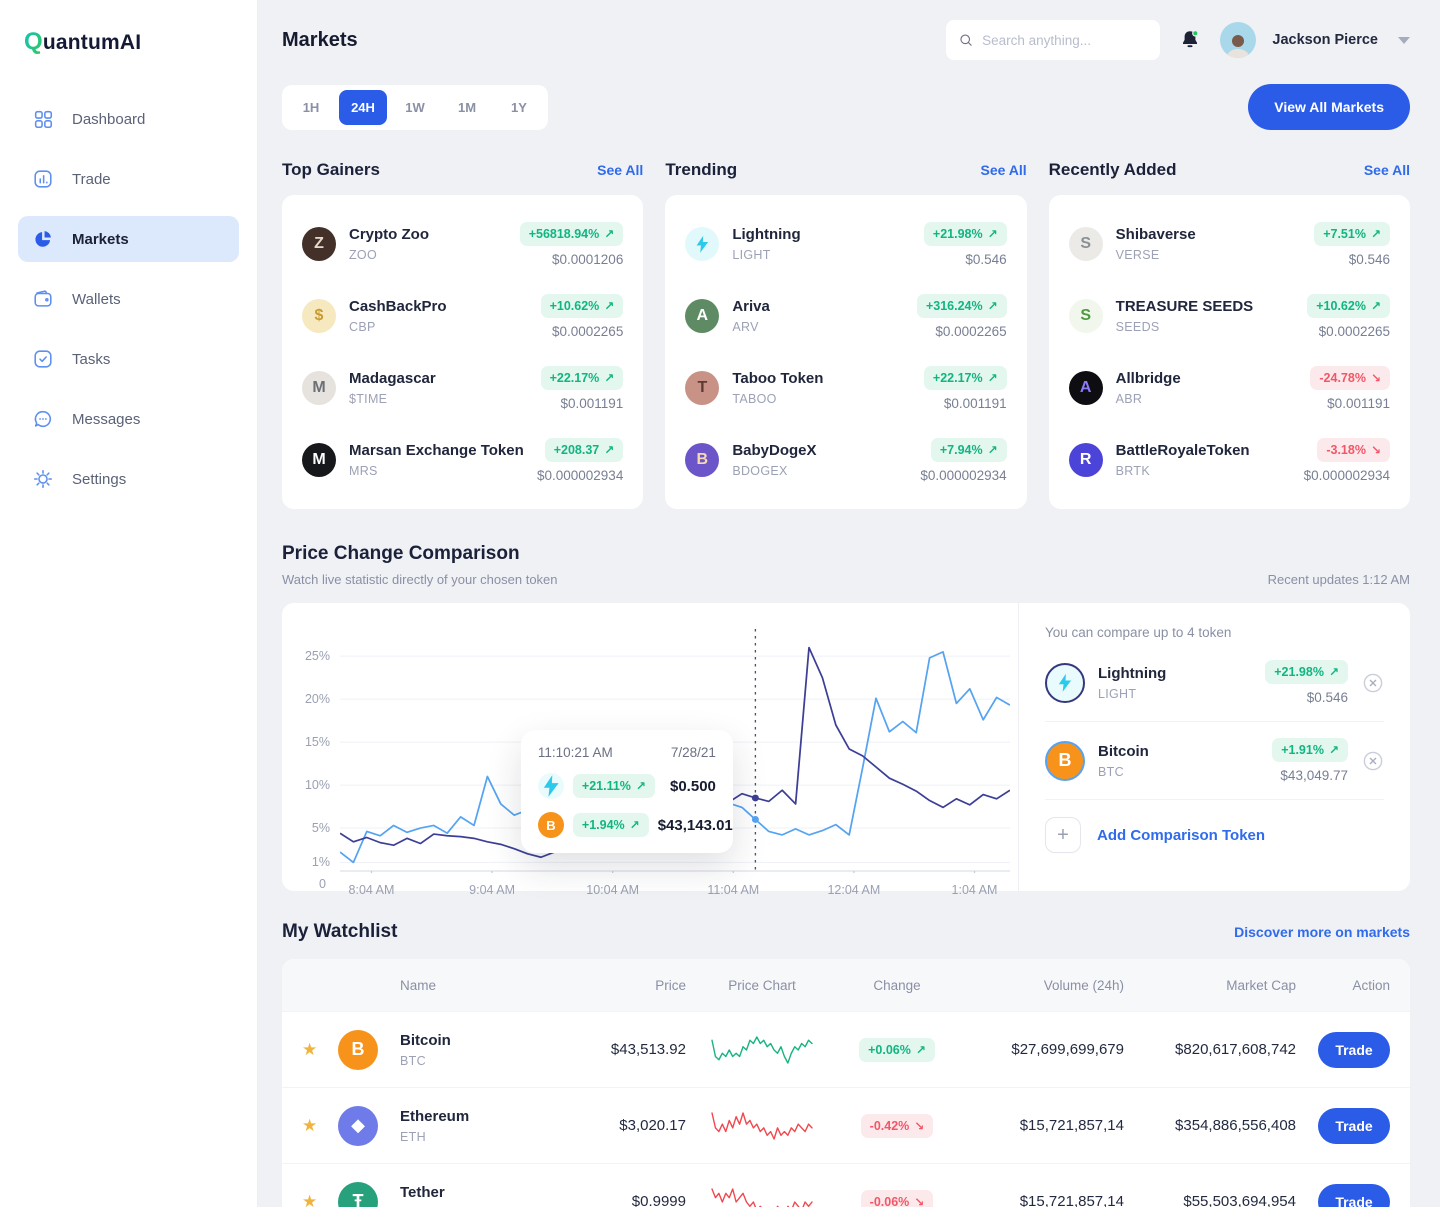  What do you see at coordinates (897, 1198) in the screenshot?
I see `change-badge: -0.06% ↘` at bounding box center [897, 1198].